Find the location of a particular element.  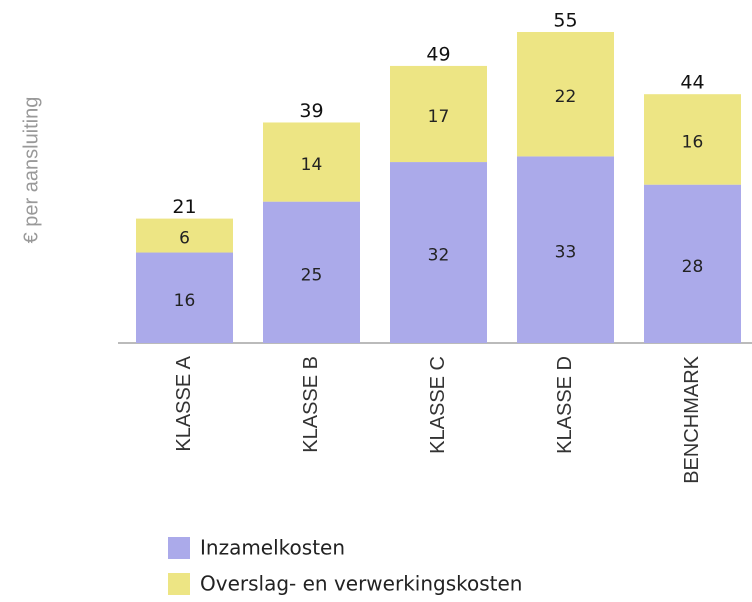

total-label: 55 is located at coordinates (565, 21).